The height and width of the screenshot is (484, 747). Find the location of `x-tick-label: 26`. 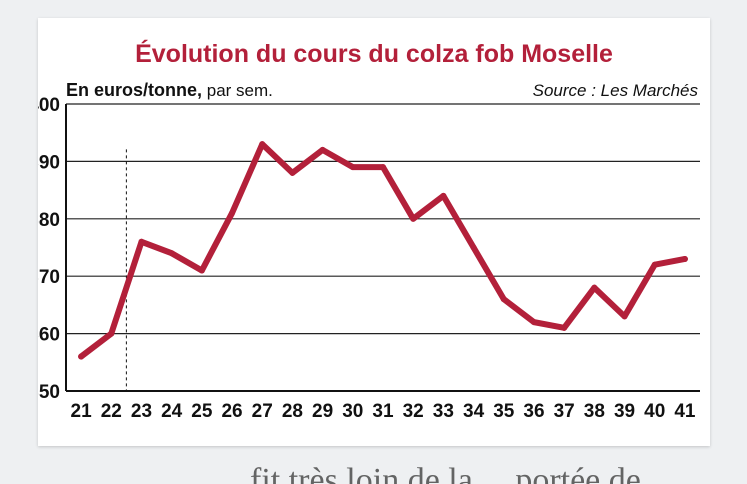

x-tick-label: 26 is located at coordinates (231, 411).